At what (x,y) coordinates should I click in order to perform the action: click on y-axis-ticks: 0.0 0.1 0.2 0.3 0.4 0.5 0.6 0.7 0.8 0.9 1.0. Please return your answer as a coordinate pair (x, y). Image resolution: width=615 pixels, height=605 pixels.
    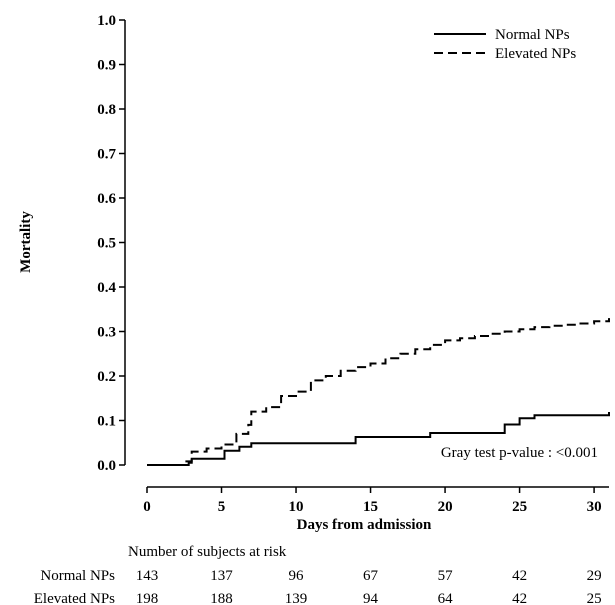
    Looking at the image, I should click on (111, 243).